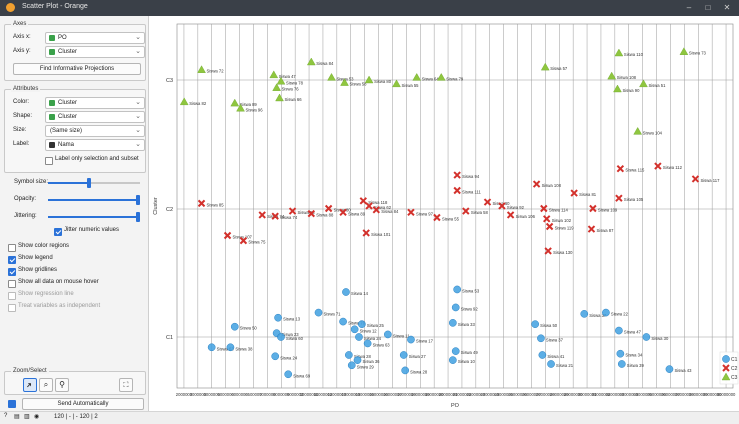  I want to click on help-icon: ?, so click(6, 416).